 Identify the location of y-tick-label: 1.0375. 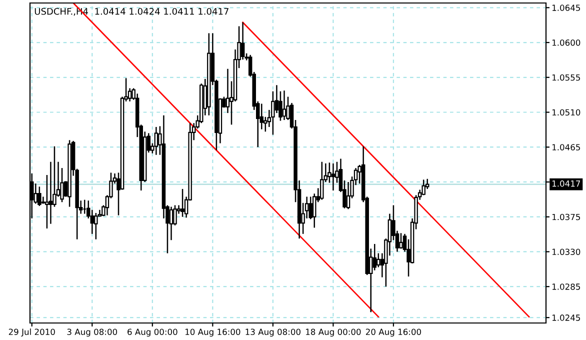
(566, 217).